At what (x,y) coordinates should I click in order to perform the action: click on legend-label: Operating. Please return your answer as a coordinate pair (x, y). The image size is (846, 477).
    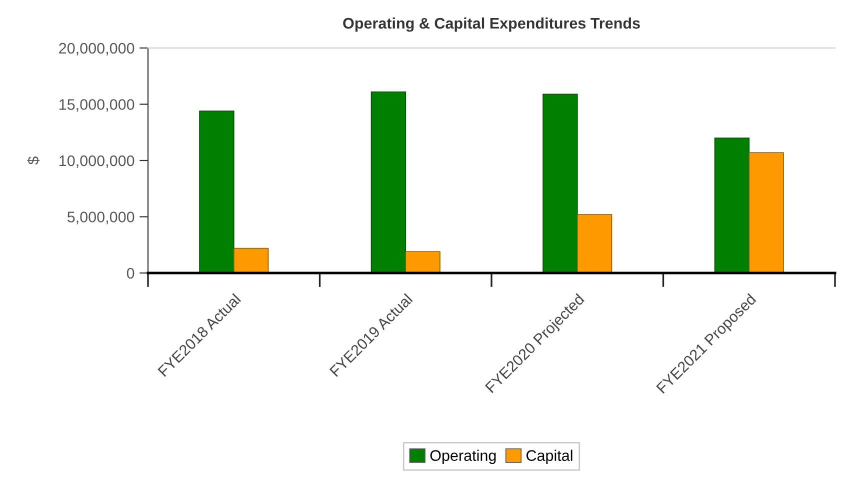
    Looking at the image, I should click on (463, 457).